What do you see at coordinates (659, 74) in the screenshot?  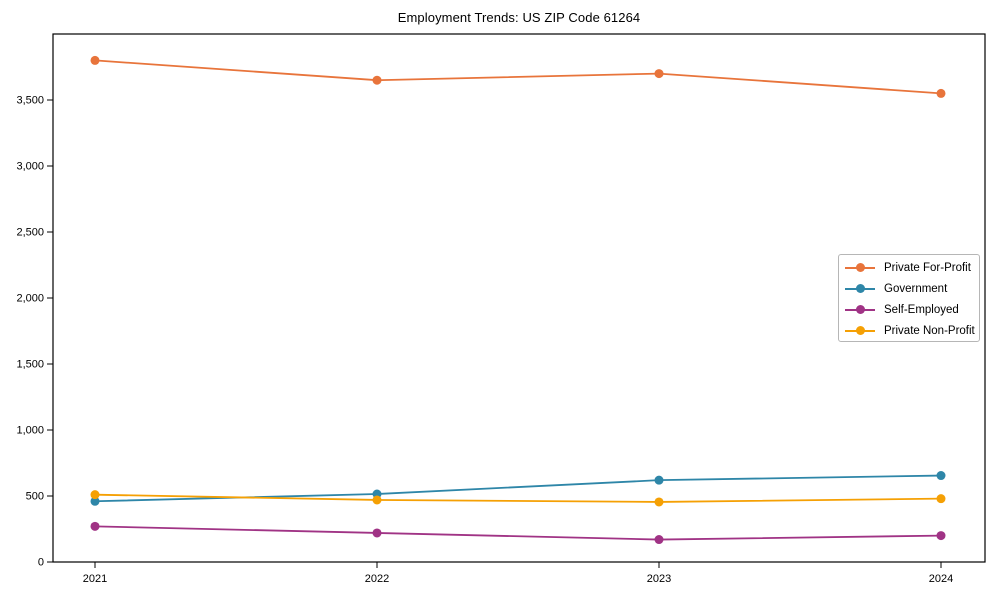 I see `data-point-private-for-profit-2023` at bounding box center [659, 74].